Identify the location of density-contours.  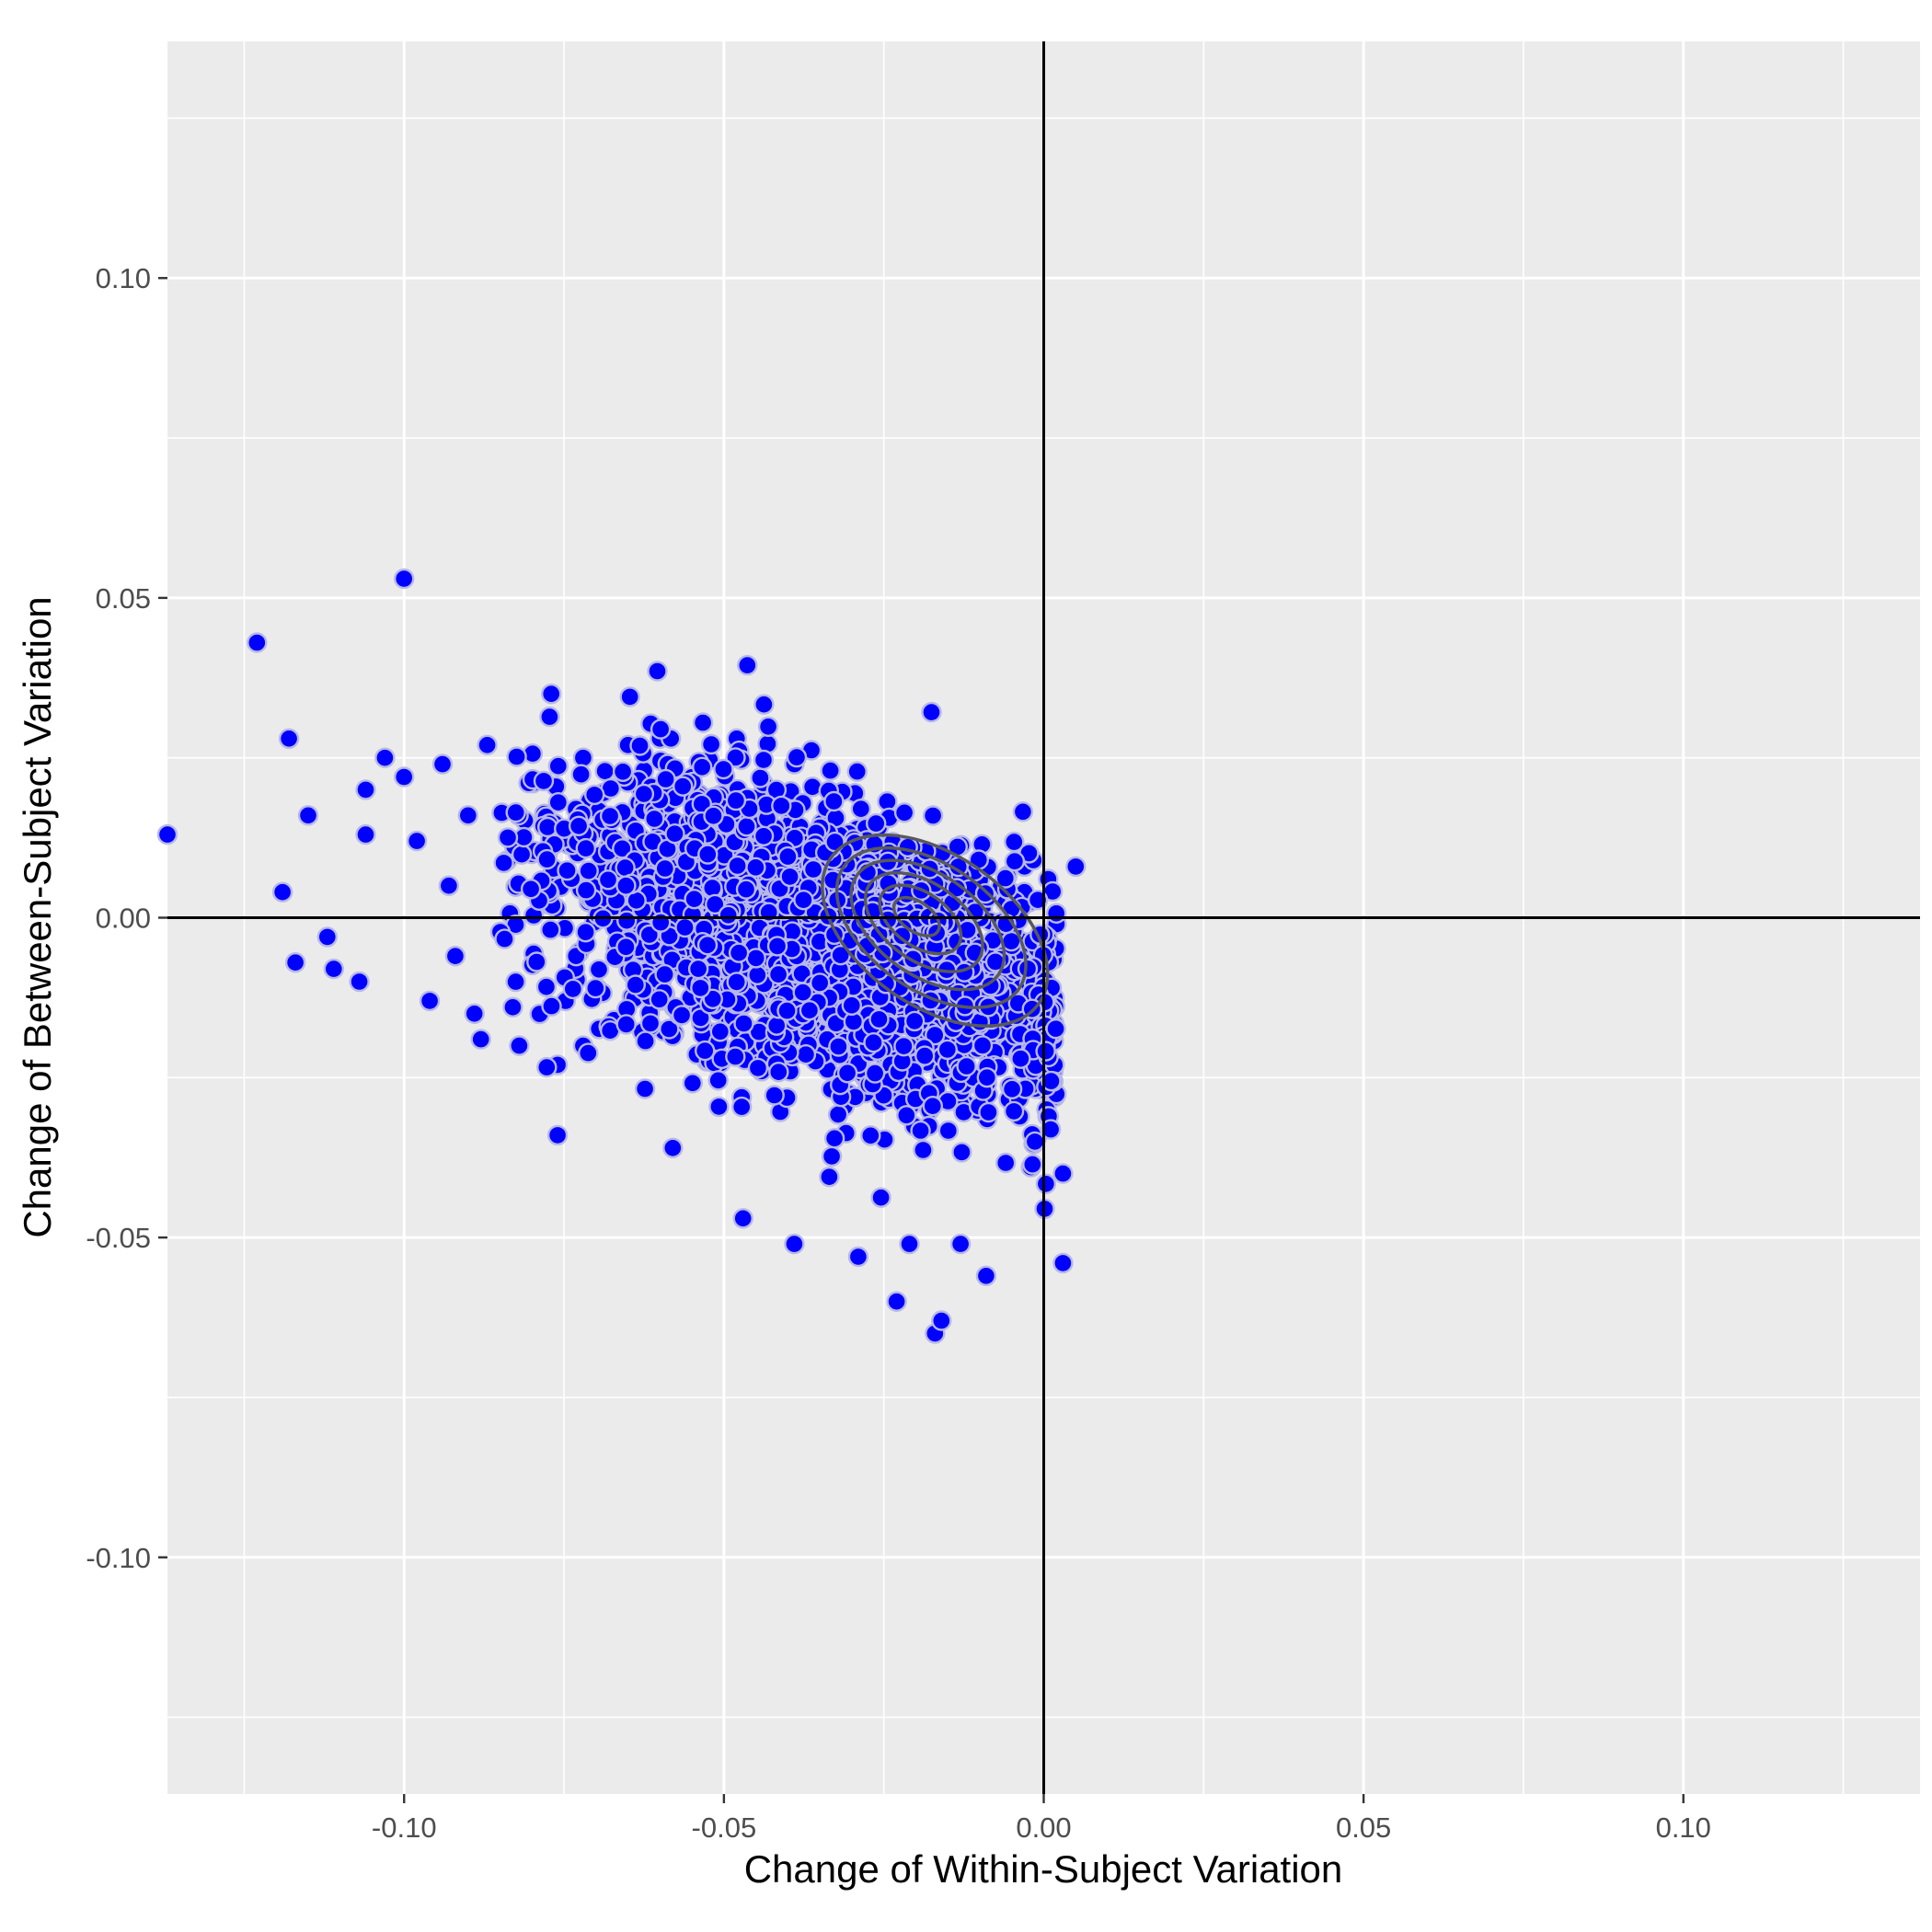
(935, 930).